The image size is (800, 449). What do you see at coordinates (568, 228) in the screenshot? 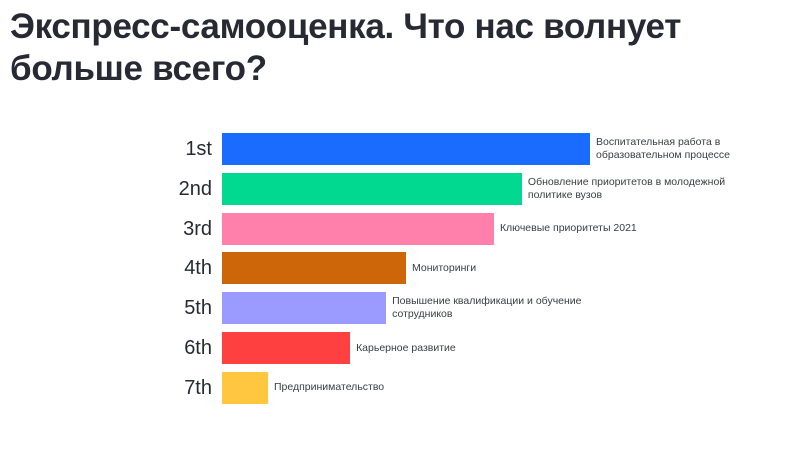
I see `bar-label: Ключевые приоритеты 2021` at bounding box center [568, 228].